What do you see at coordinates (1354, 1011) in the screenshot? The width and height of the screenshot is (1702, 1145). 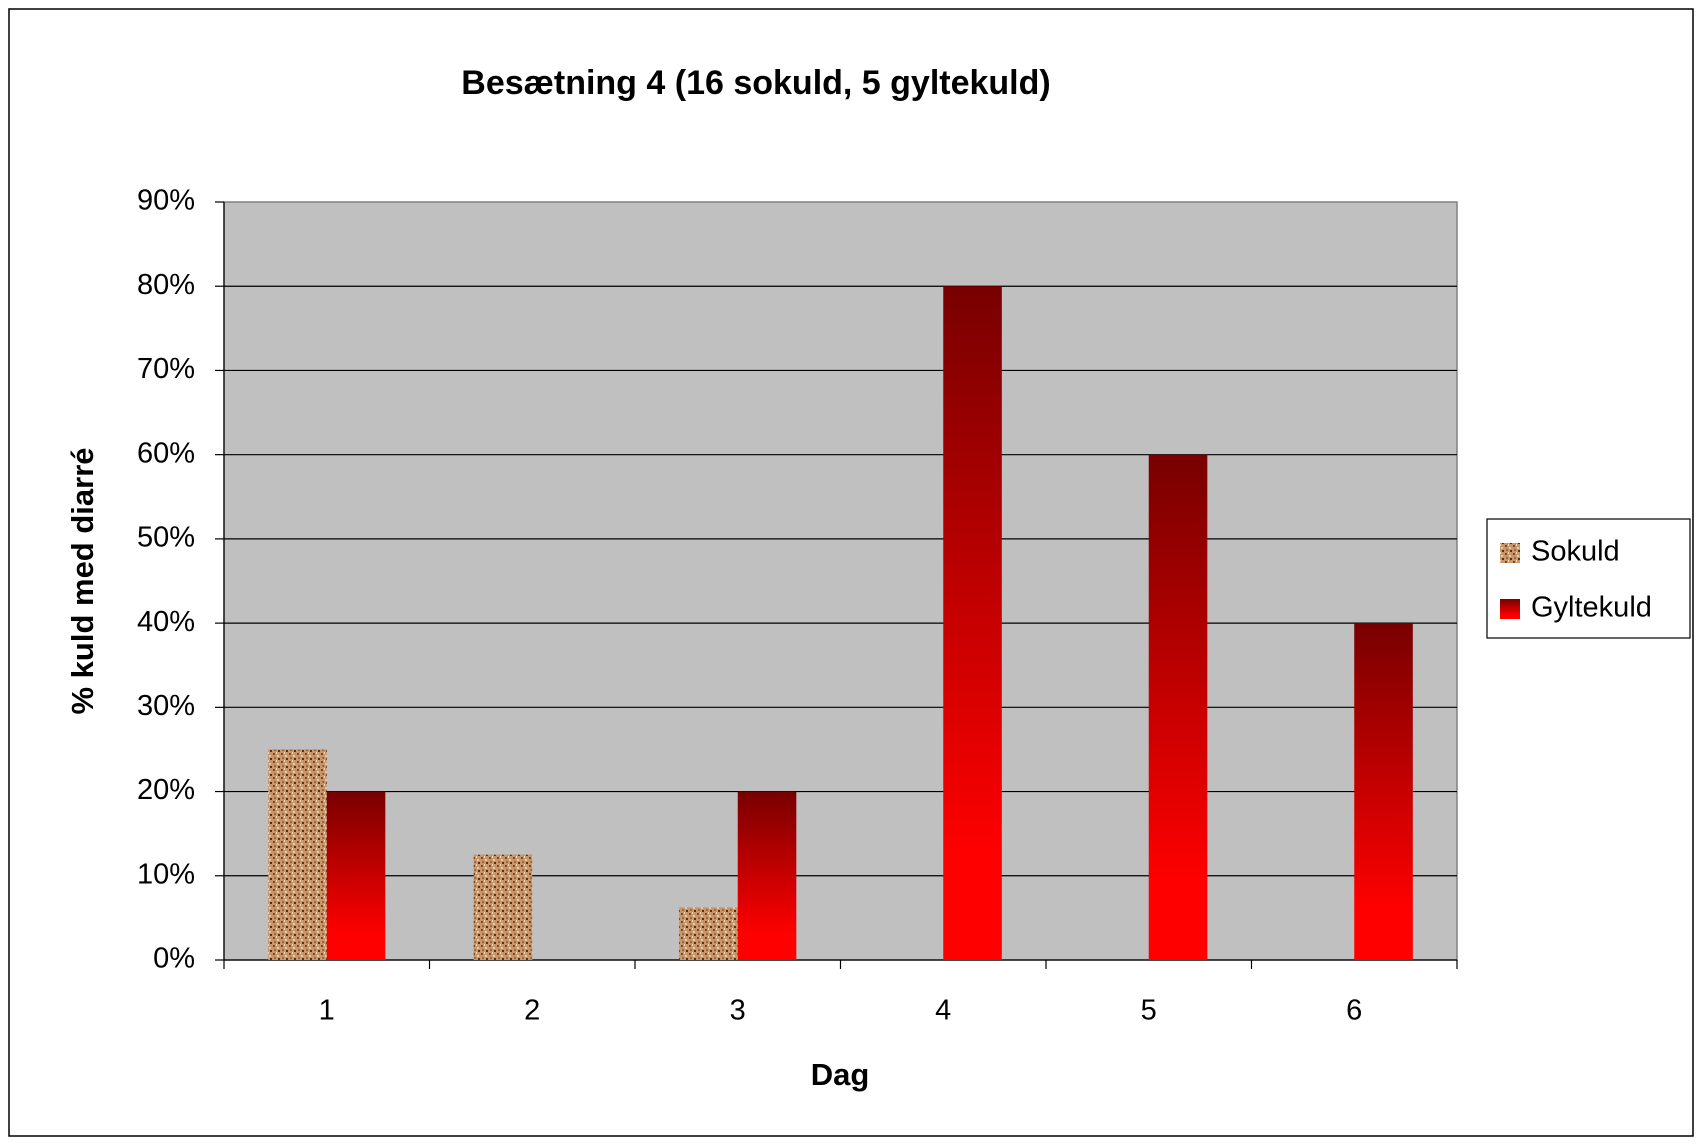 I see `x-tick-label: 6` at bounding box center [1354, 1011].